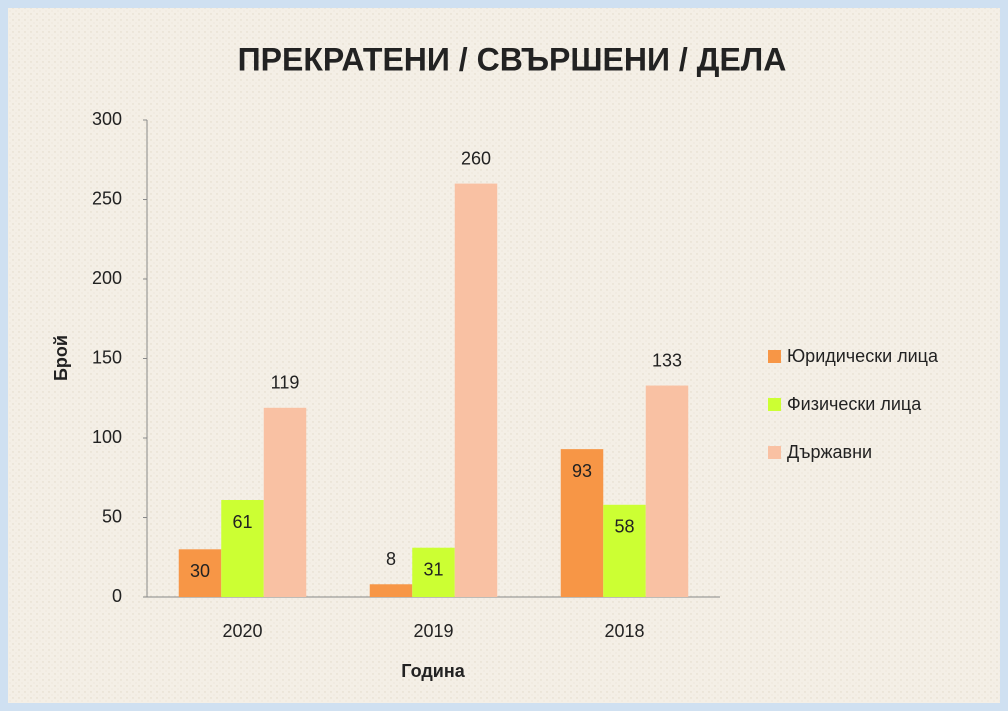  I want to click on x-tick-label: 2019, so click(433, 631).